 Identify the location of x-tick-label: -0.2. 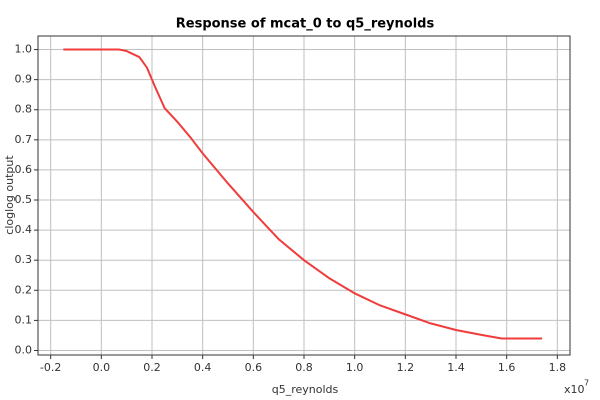
(50, 367).